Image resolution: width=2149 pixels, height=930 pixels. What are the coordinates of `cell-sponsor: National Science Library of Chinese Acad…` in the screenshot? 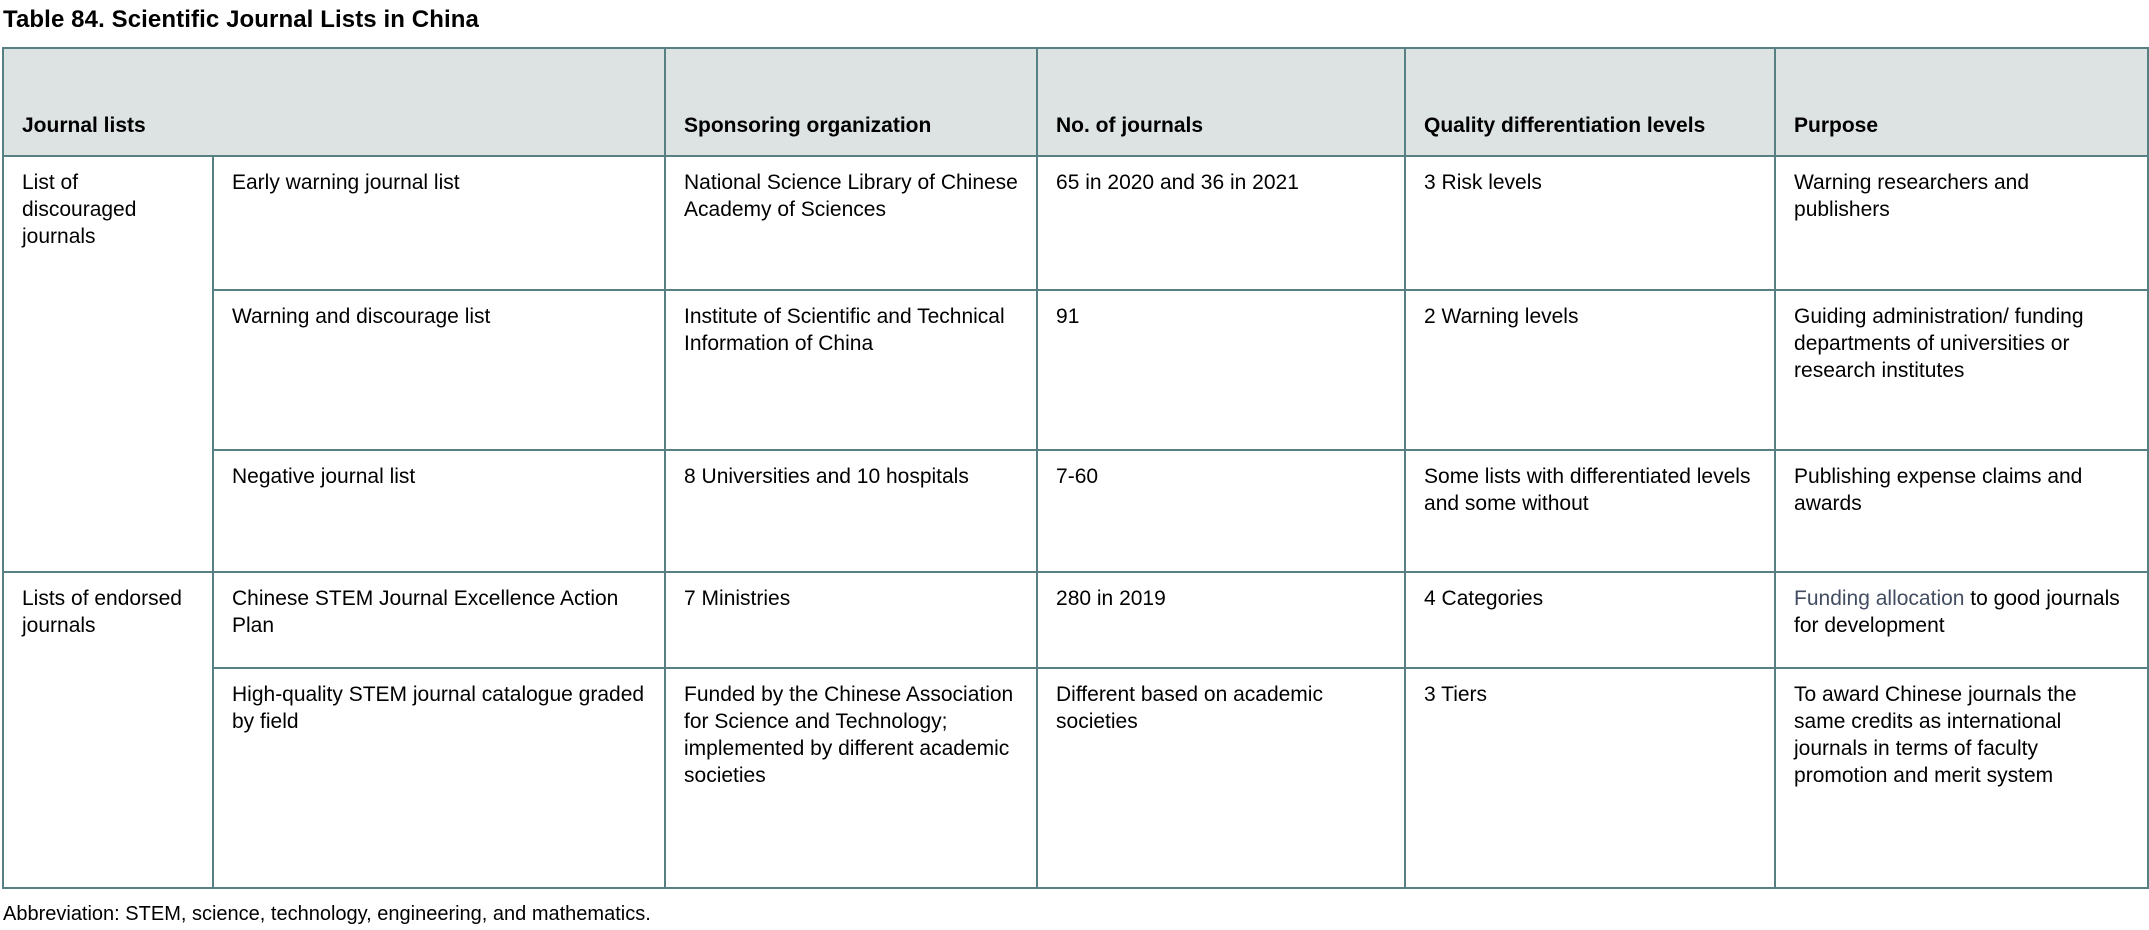 It's located at (851, 223).